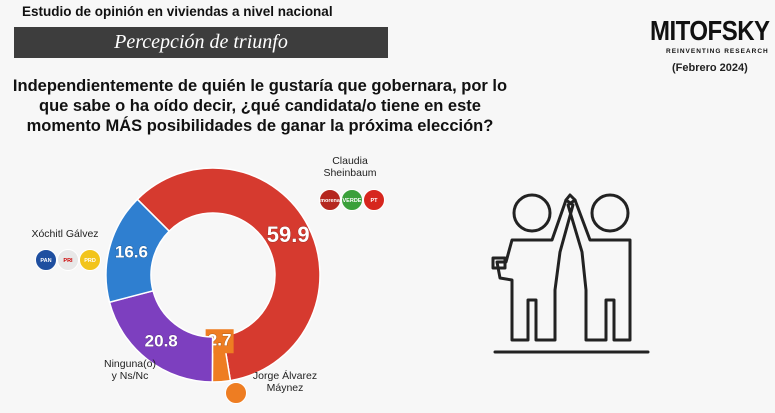  I want to click on value-label: 20.8, so click(161, 340).